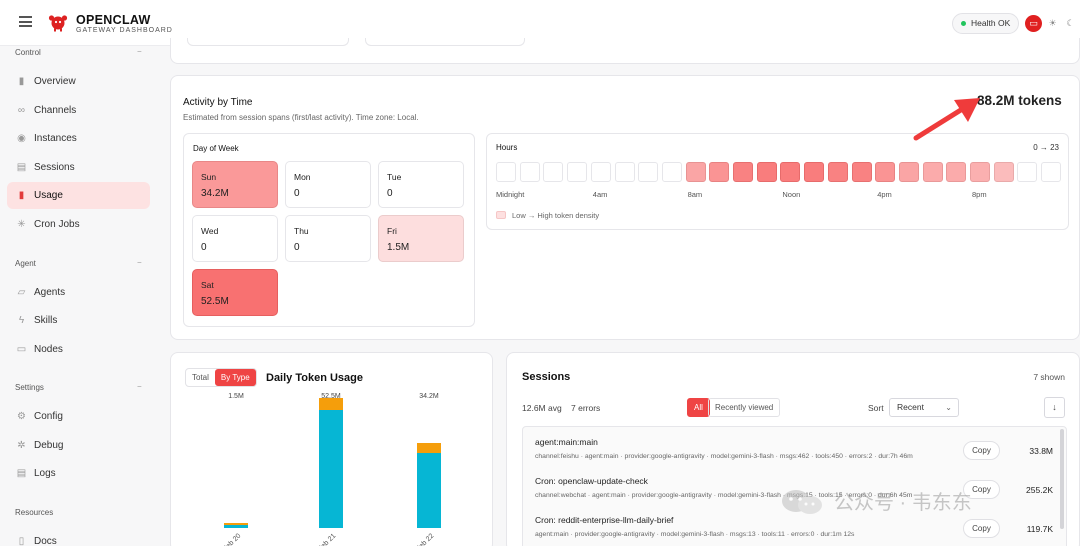 The image size is (1080, 546). I want to click on filter-recently-viewed: Recently viewed, so click(744, 407).